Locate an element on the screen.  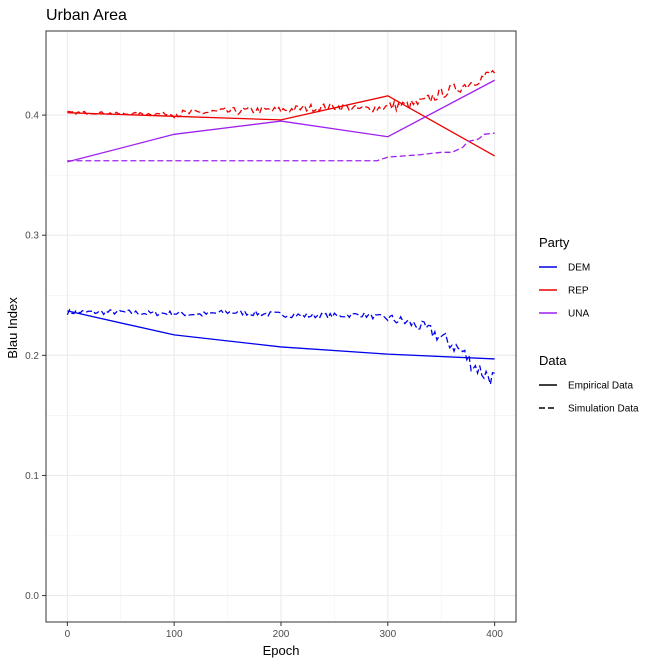
x-tick-label: 400 is located at coordinates (494, 634).